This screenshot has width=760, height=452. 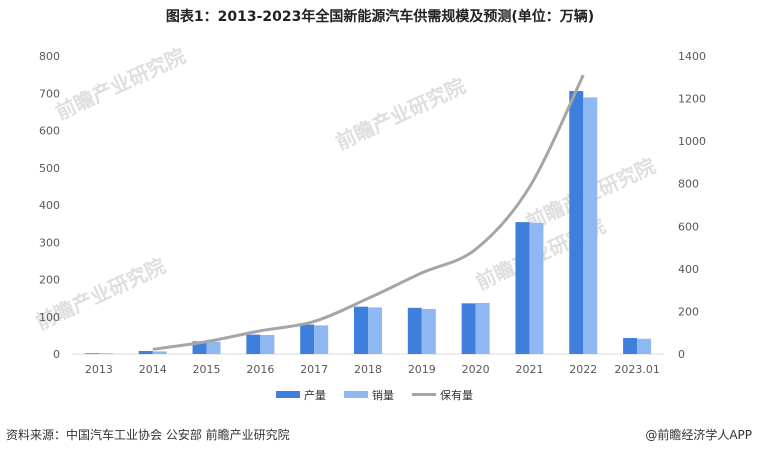 What do you see at coordinates (49, 56) in the screenshot?
I see `y-left-tick-label: 800` at bounding box center [49, 56].